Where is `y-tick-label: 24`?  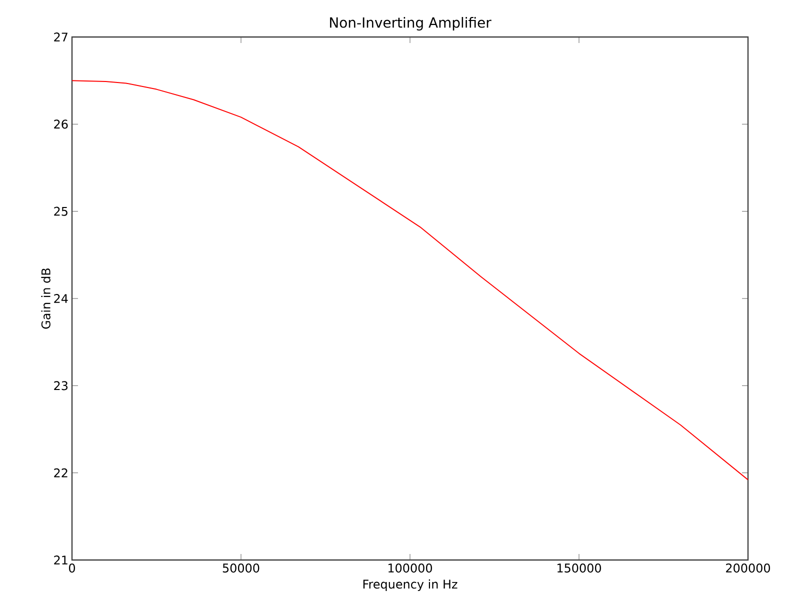 y-tick-label: 24 is located at coordinates (61, 298).